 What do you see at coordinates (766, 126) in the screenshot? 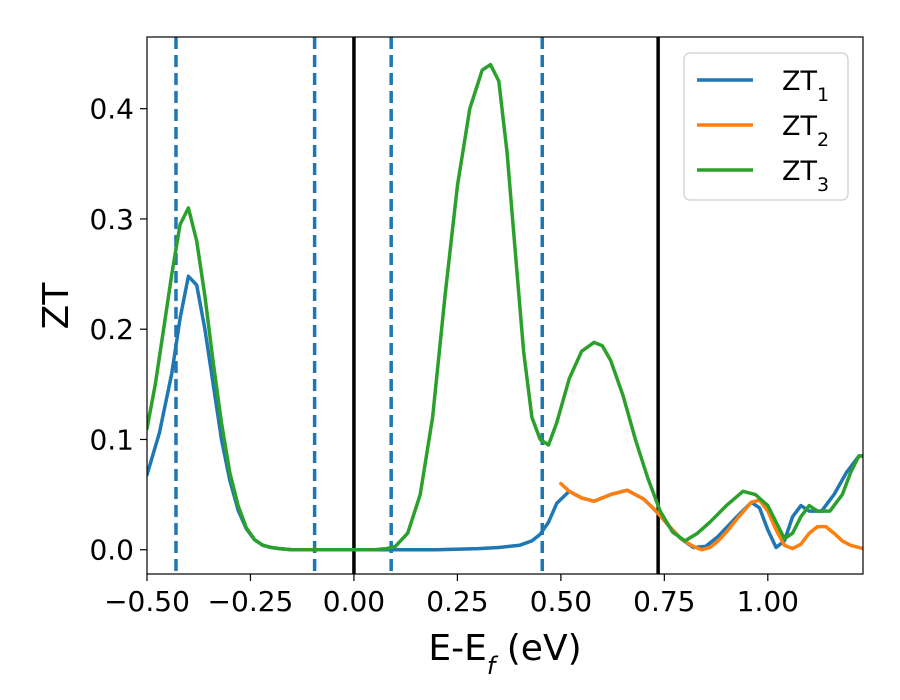
I see `legend-box` at bounding box center [766, 126].